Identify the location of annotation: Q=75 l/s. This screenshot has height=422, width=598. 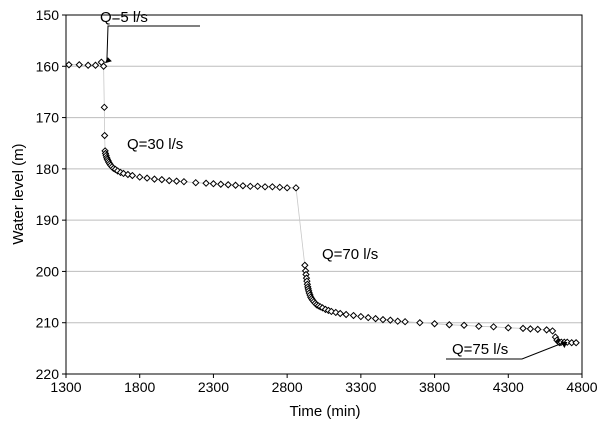
(507, 350).